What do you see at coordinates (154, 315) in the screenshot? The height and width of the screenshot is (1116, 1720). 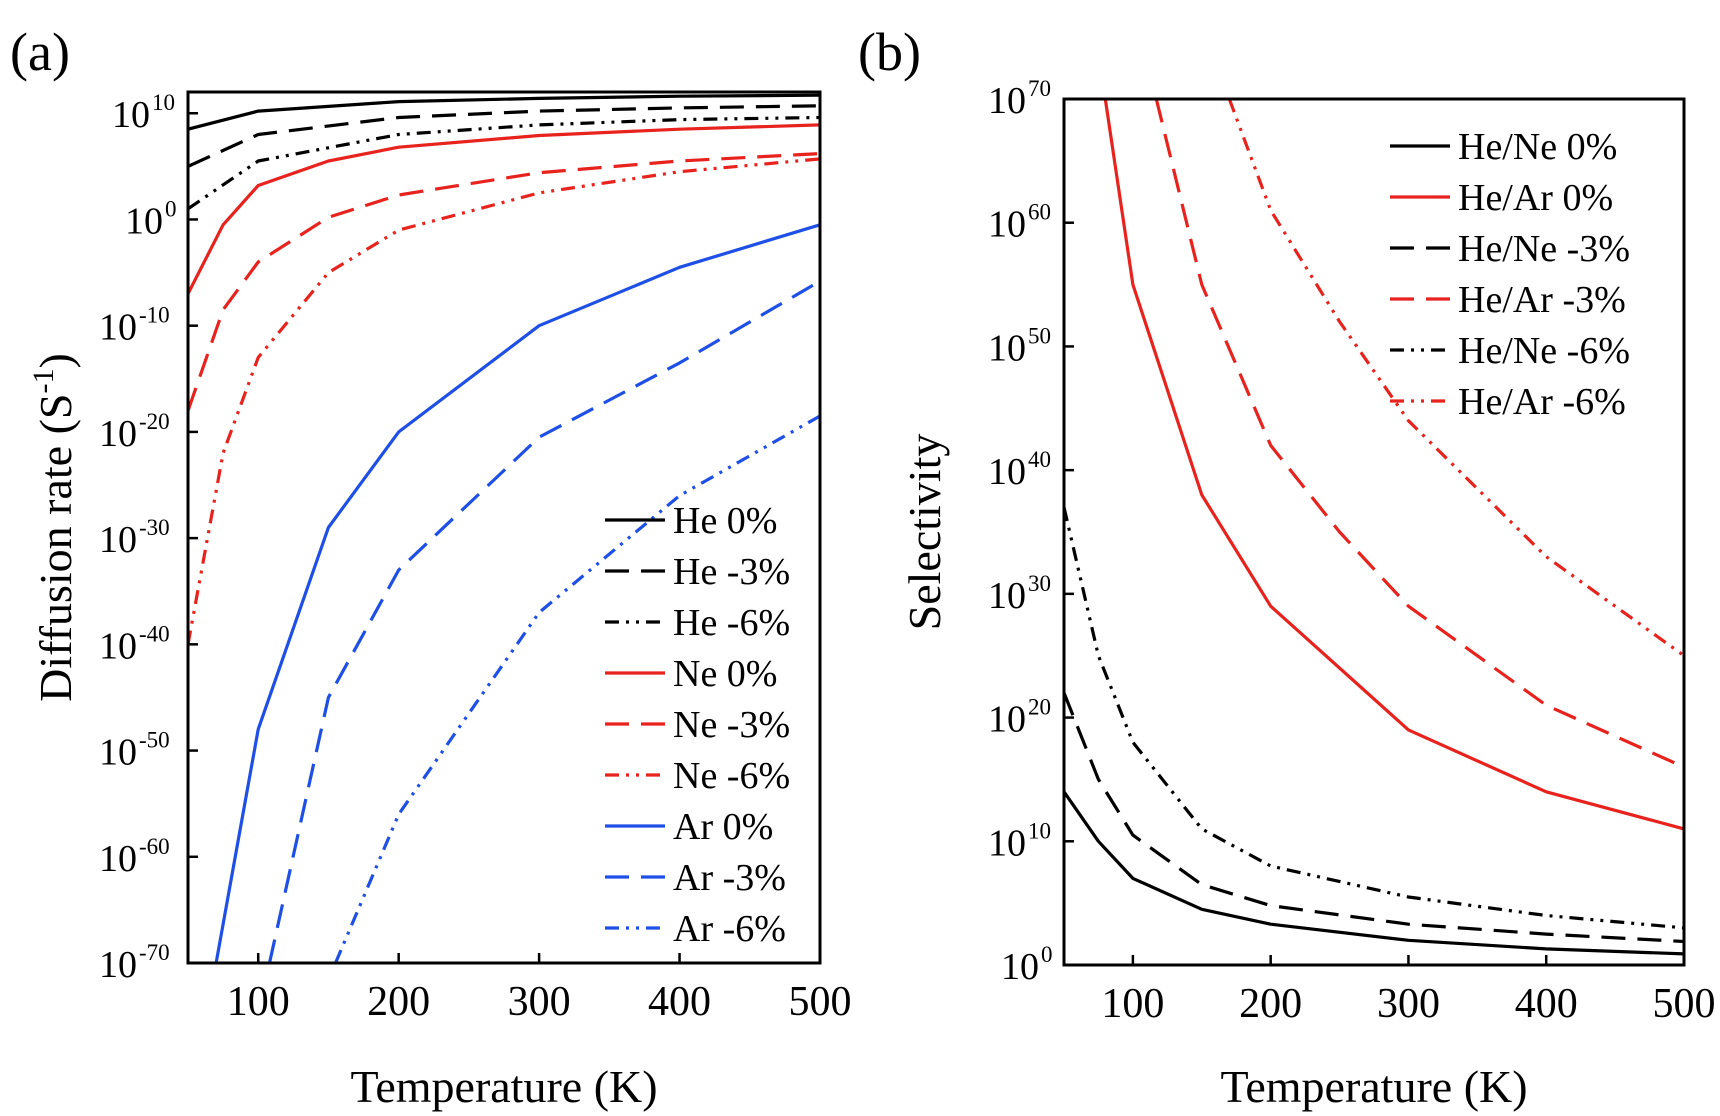 I see `tick-label-exponent: -10` at bounding box center [154, 315].